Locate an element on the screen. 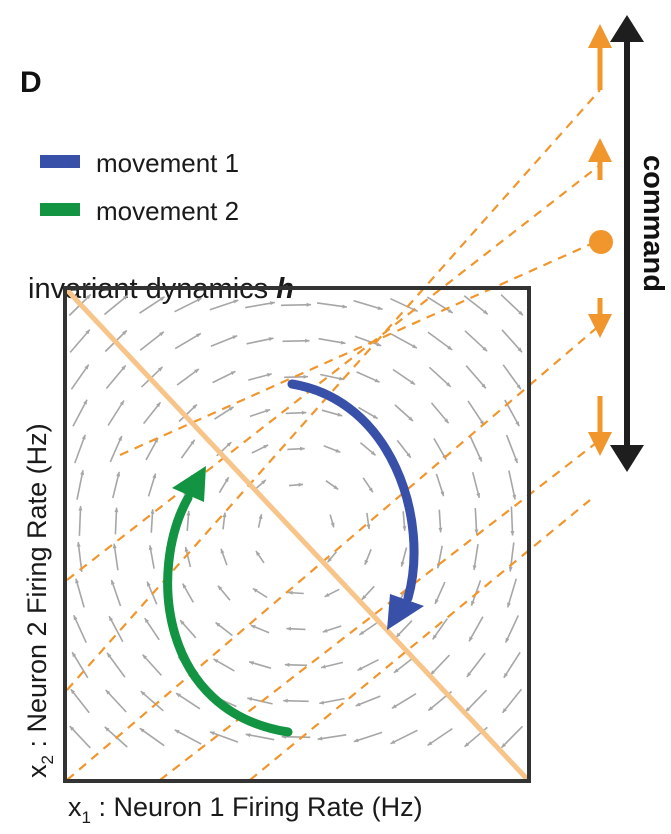 The width and height of the screenshot is (671, 834). command-markers is located at coordinates (600, 240).